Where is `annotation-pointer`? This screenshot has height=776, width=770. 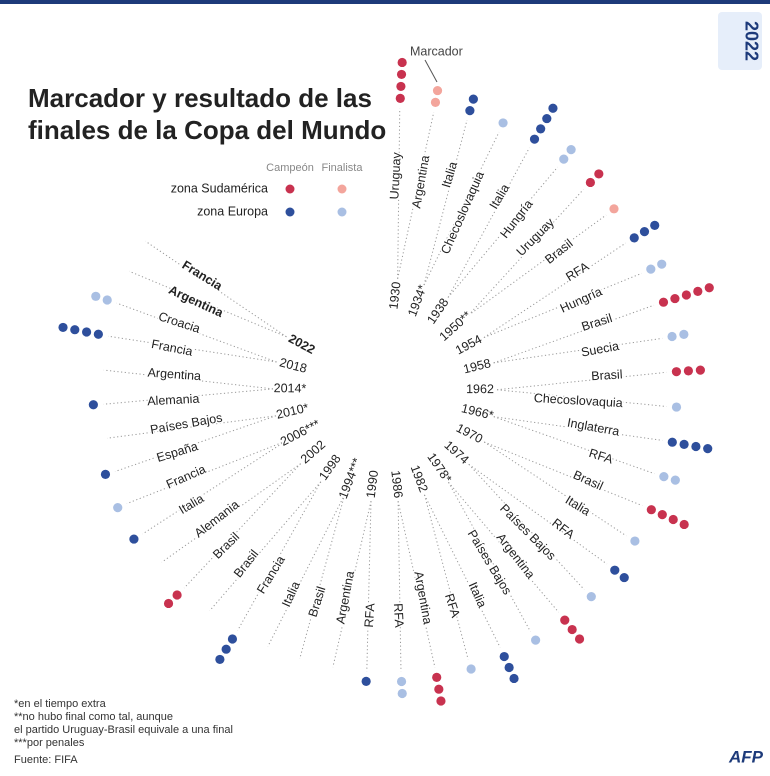 annotation-pointer is located at coordinates (431, 71).